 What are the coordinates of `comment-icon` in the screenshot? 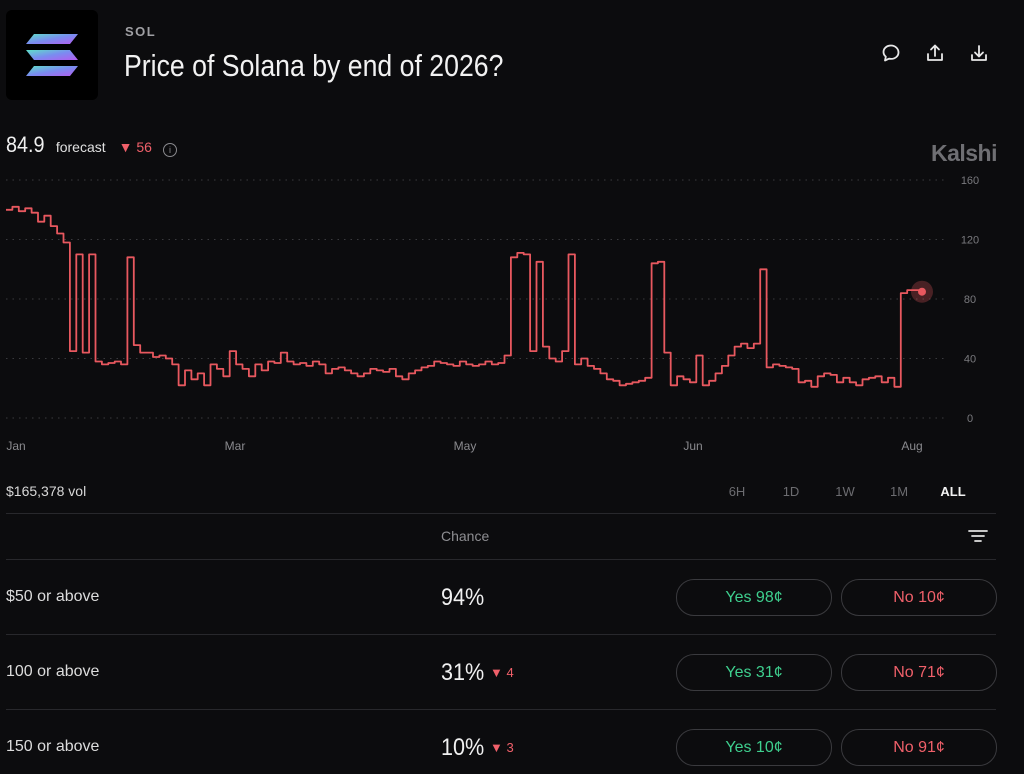 It's located at (891, 53).